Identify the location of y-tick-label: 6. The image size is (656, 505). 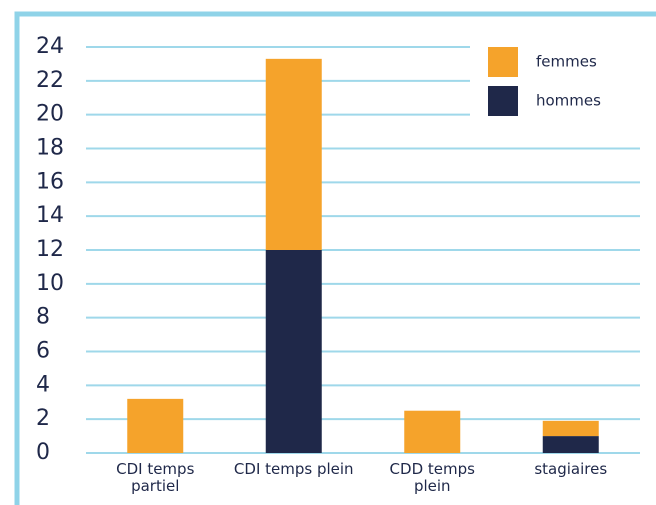
(43, 351).